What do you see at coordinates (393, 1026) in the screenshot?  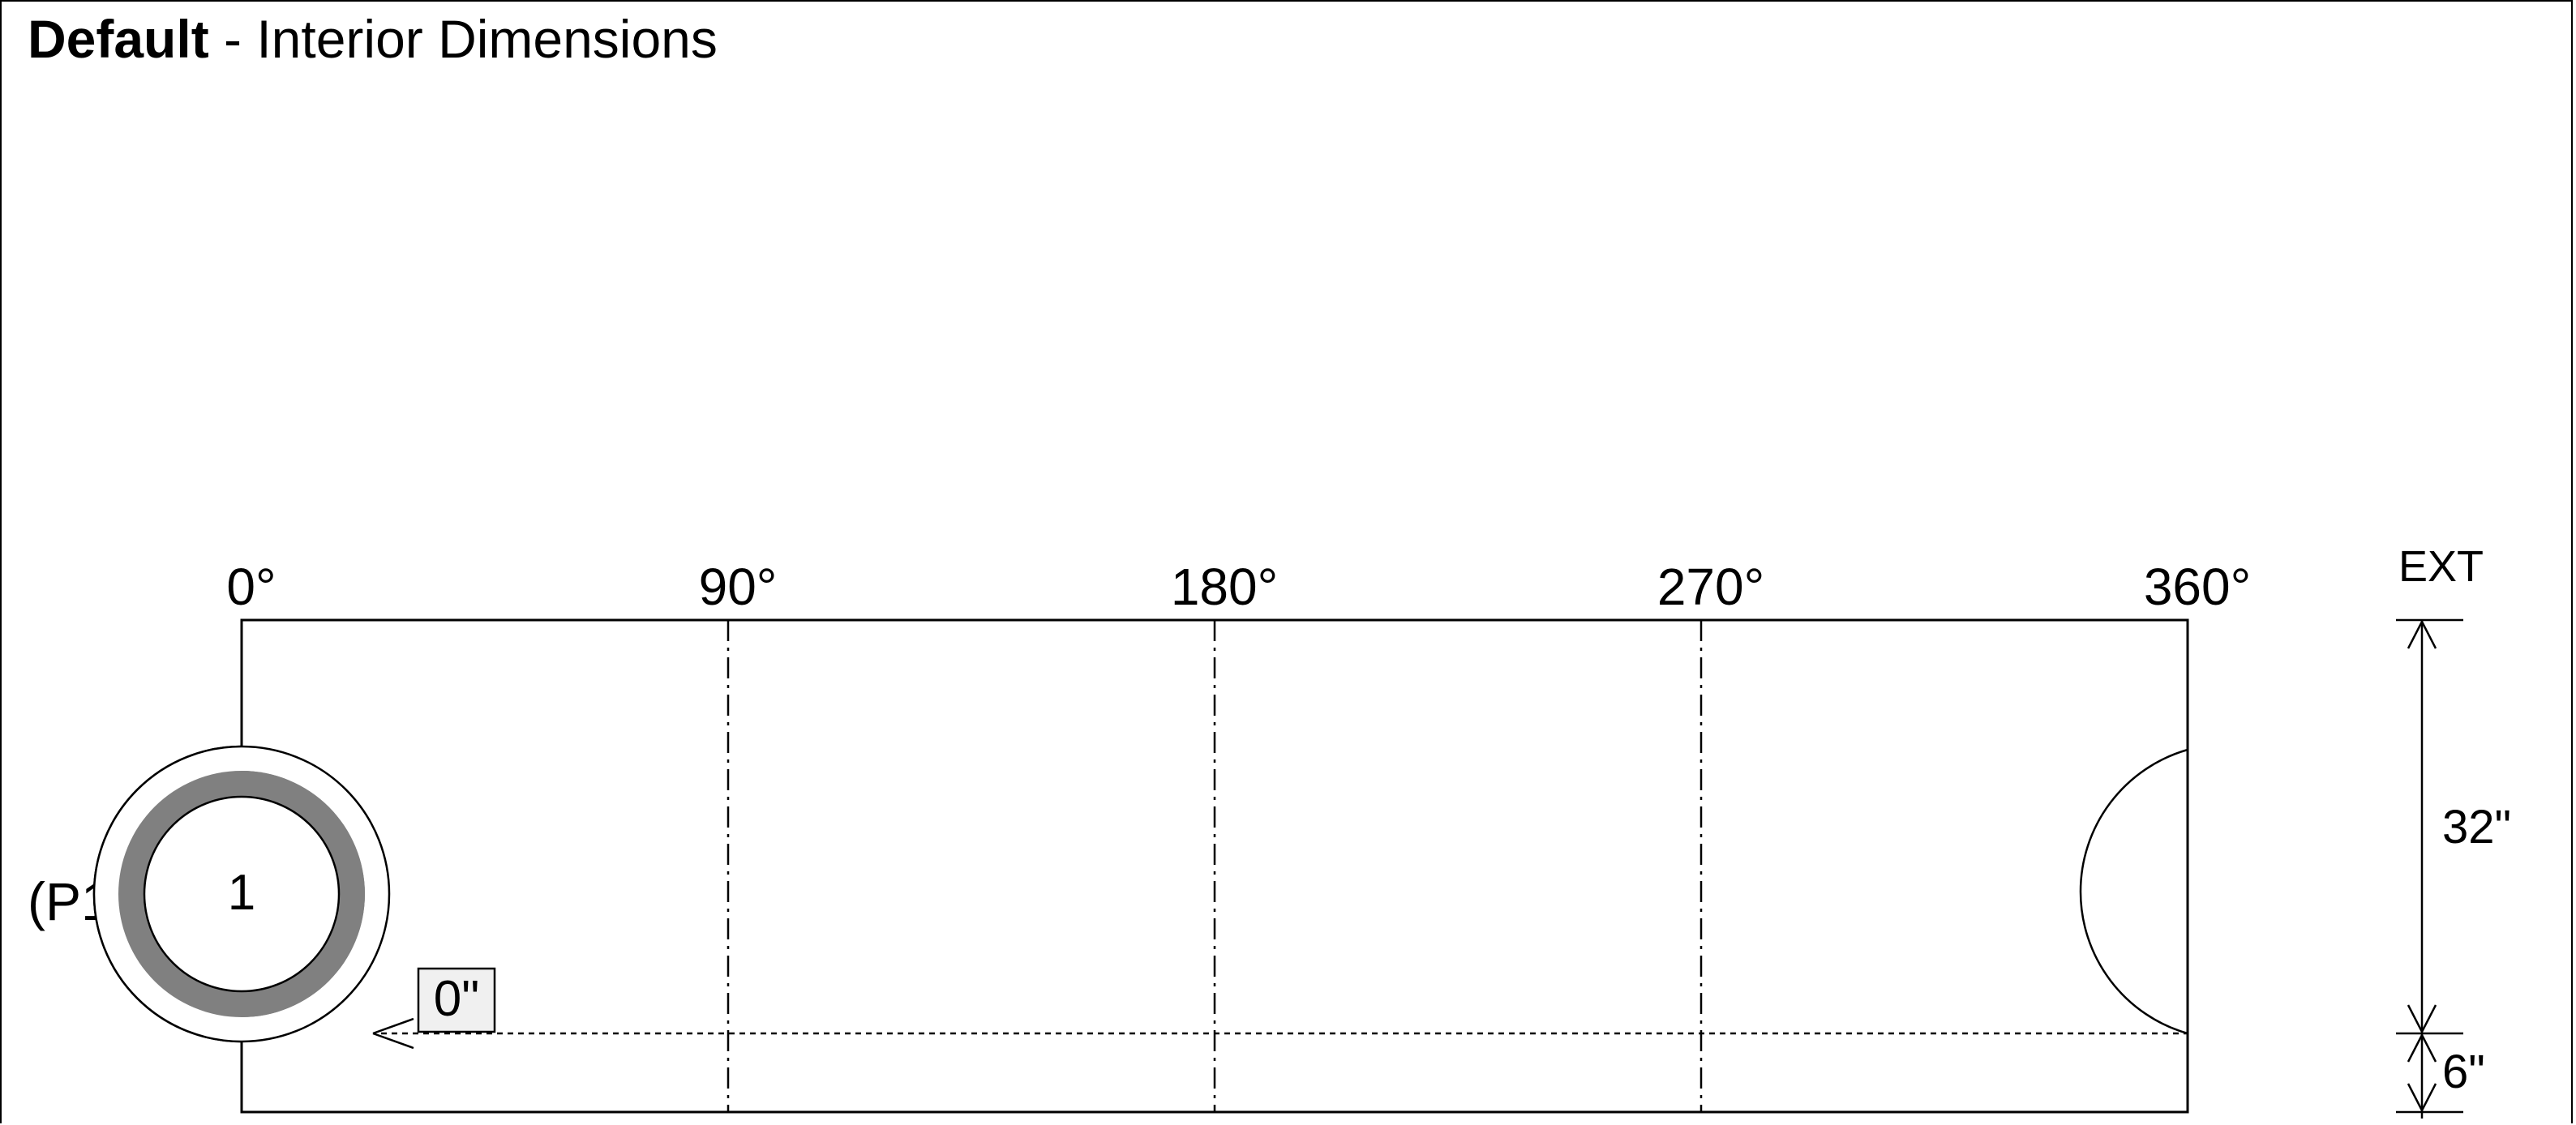 I see `offset-arrow-head-upper` at bounding box center [393, 1026].